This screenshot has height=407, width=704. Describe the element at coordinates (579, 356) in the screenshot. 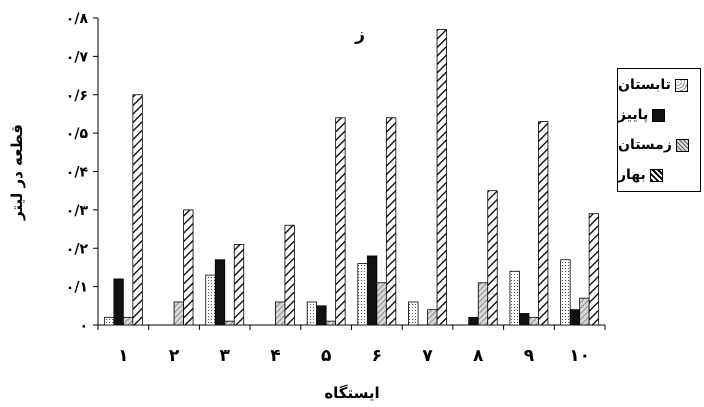

I see `x-tick-label: ۱۰` at that location.